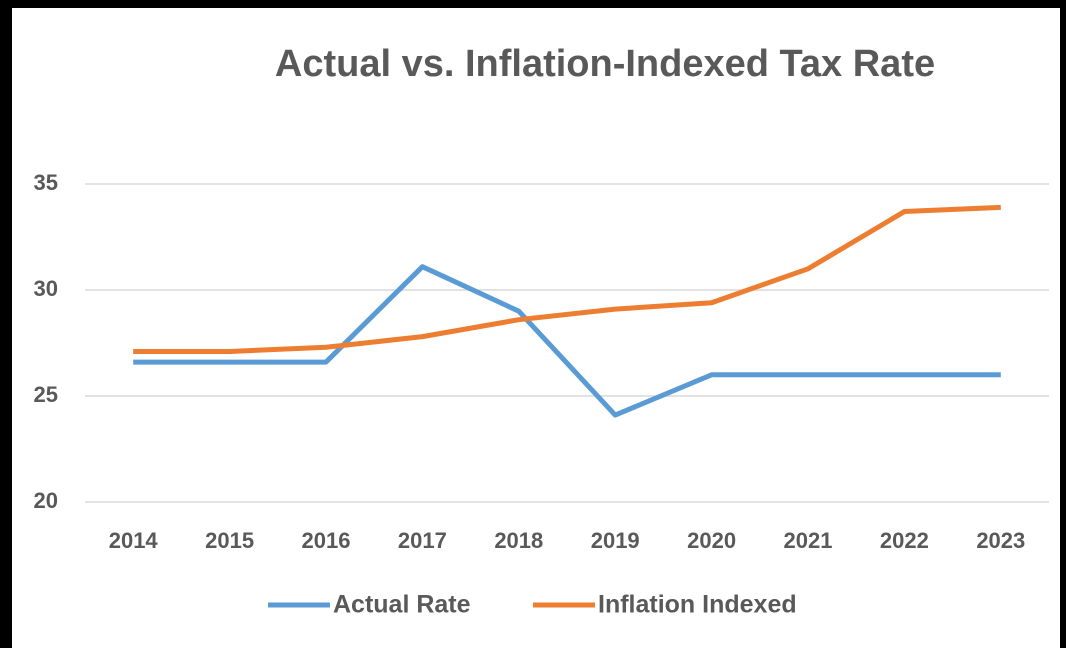 The width and height of the screenshot is (1066, 648). What do you see at coordinates (697, 605) in the screenshot?
I see `legend-label: Inflation Indexed` at bounding box center [697, 605].